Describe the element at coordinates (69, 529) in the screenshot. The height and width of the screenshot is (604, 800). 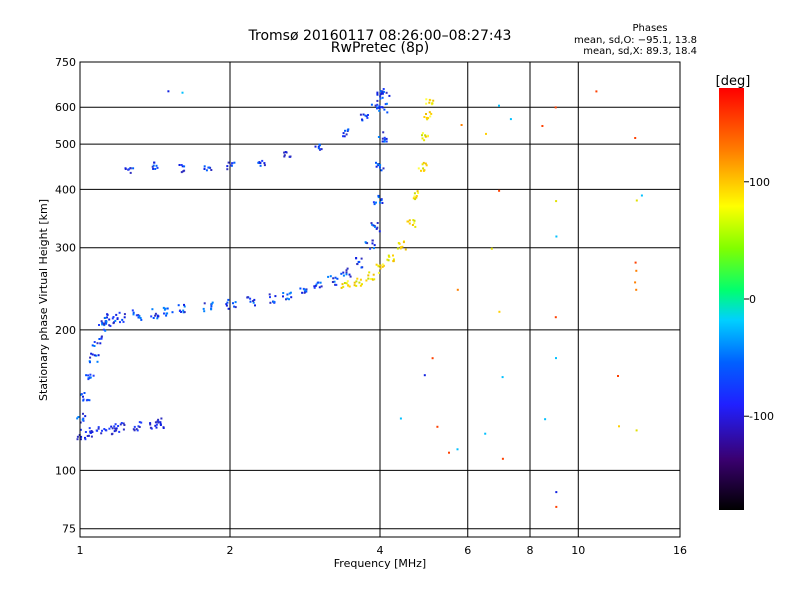
I see `y-tick-label: 75` at that location.